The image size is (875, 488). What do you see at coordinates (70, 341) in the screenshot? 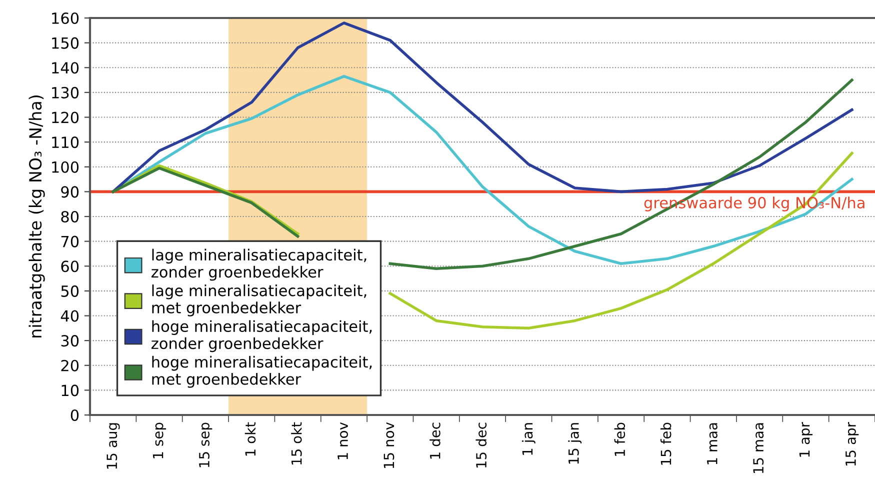
I see `y-tick-label: 30` at bounding box center [70, 341].